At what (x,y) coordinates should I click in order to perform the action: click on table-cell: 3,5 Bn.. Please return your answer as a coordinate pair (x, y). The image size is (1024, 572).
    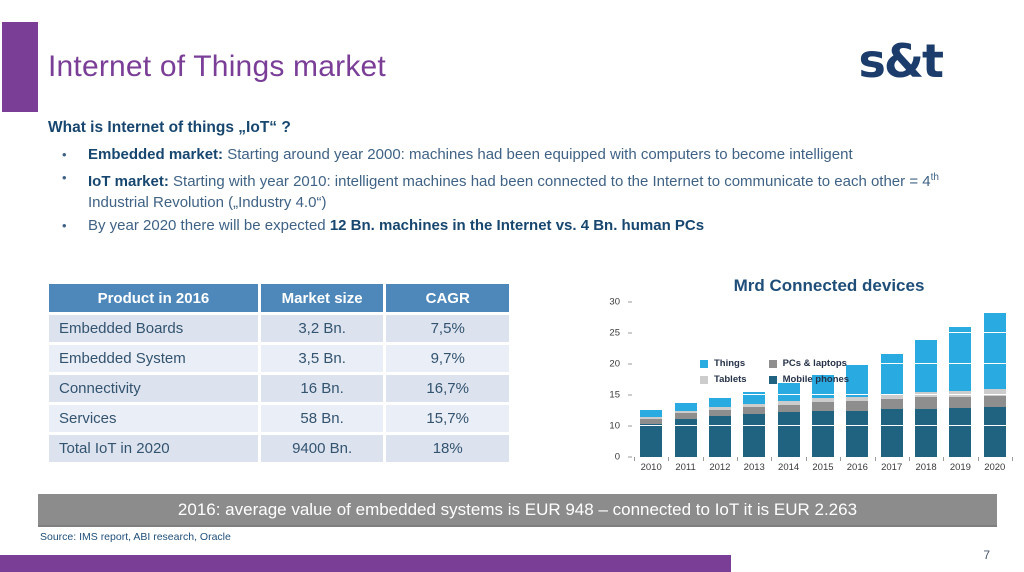
    Looking at the image, I should click on (322, 358).